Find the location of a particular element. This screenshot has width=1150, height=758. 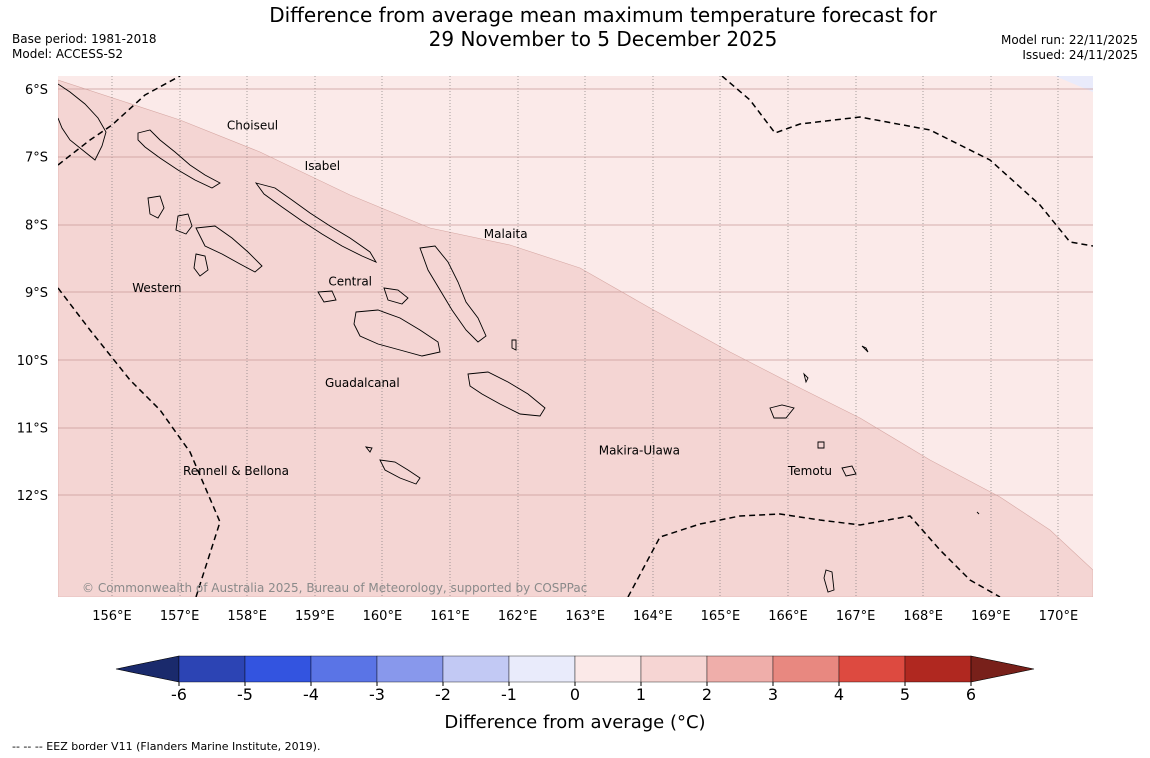

place-label-temotu: Temotu is located at coordinates (809, 471).